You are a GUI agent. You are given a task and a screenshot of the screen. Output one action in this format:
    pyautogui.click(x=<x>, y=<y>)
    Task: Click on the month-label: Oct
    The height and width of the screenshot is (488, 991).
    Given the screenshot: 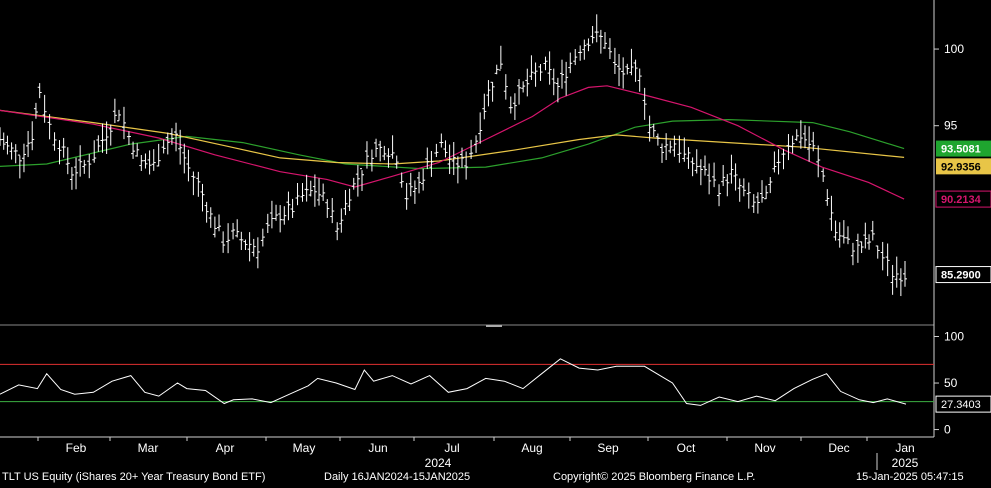 What is the action you would take?
    pyautogui.click(x=686, y=448)
    